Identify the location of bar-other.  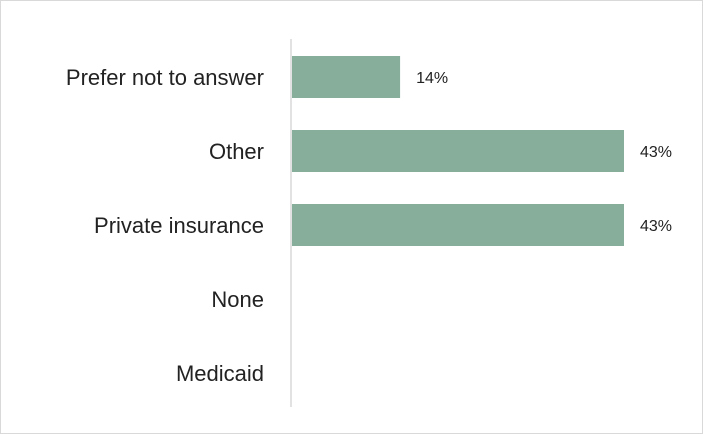
(458, 151).